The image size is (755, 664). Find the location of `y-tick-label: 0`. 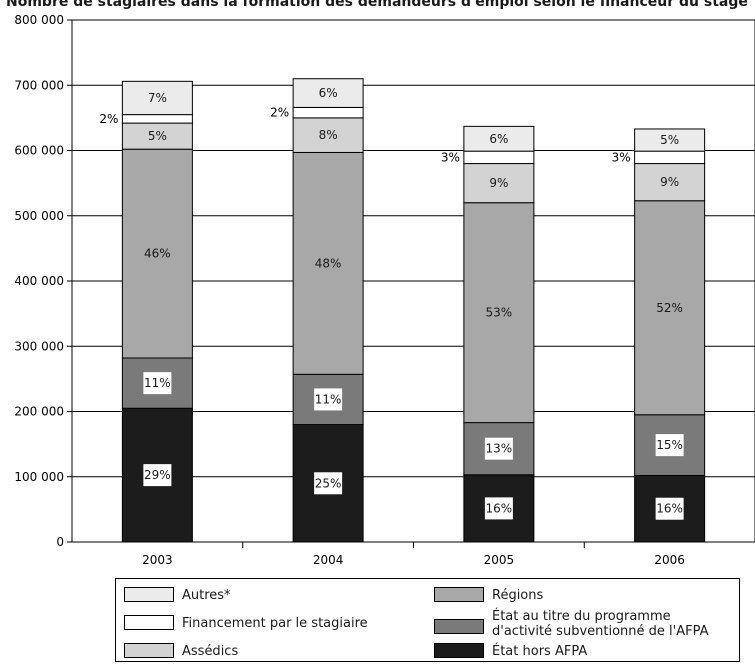

y-tick-label: 0 is located at coordinates (60, 542).